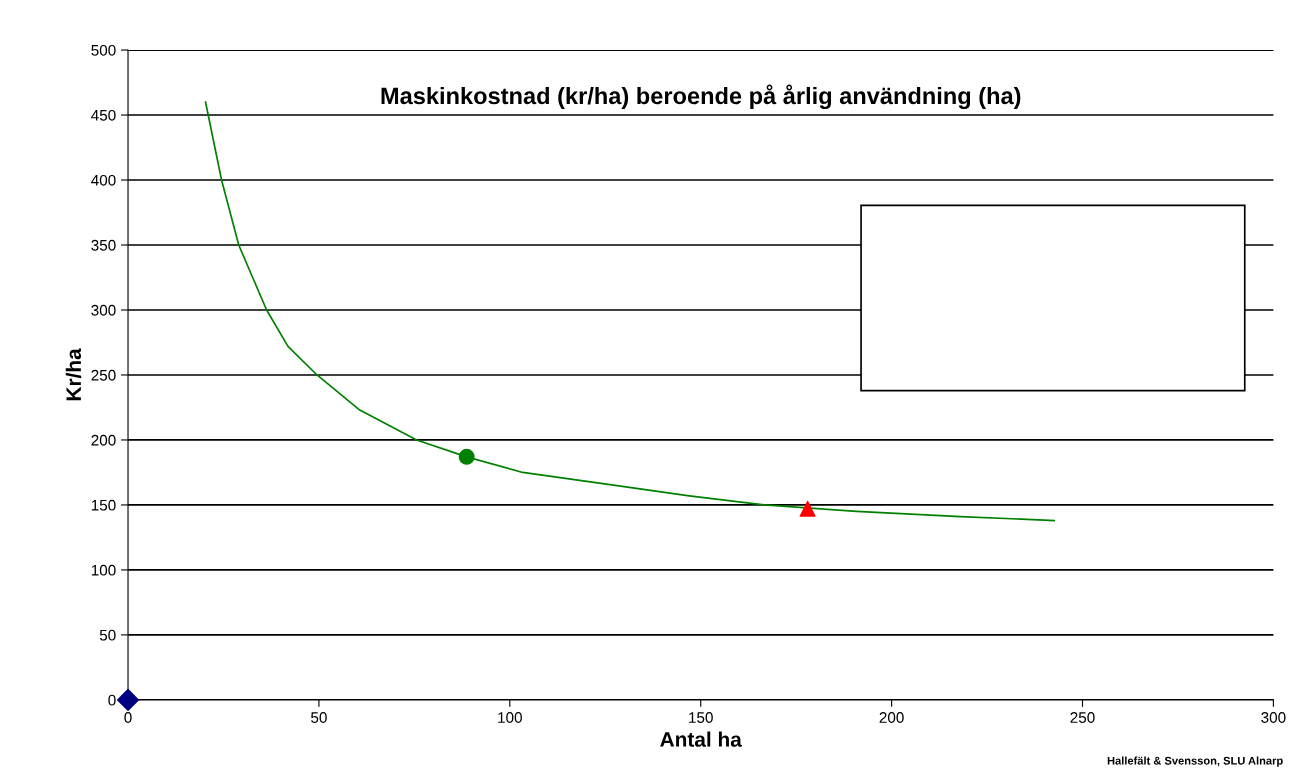  What do you see at coordinates (701, 739) in the screenshot?
I see `x-axis-title: Antal ha` at bounding box center [701, 739].